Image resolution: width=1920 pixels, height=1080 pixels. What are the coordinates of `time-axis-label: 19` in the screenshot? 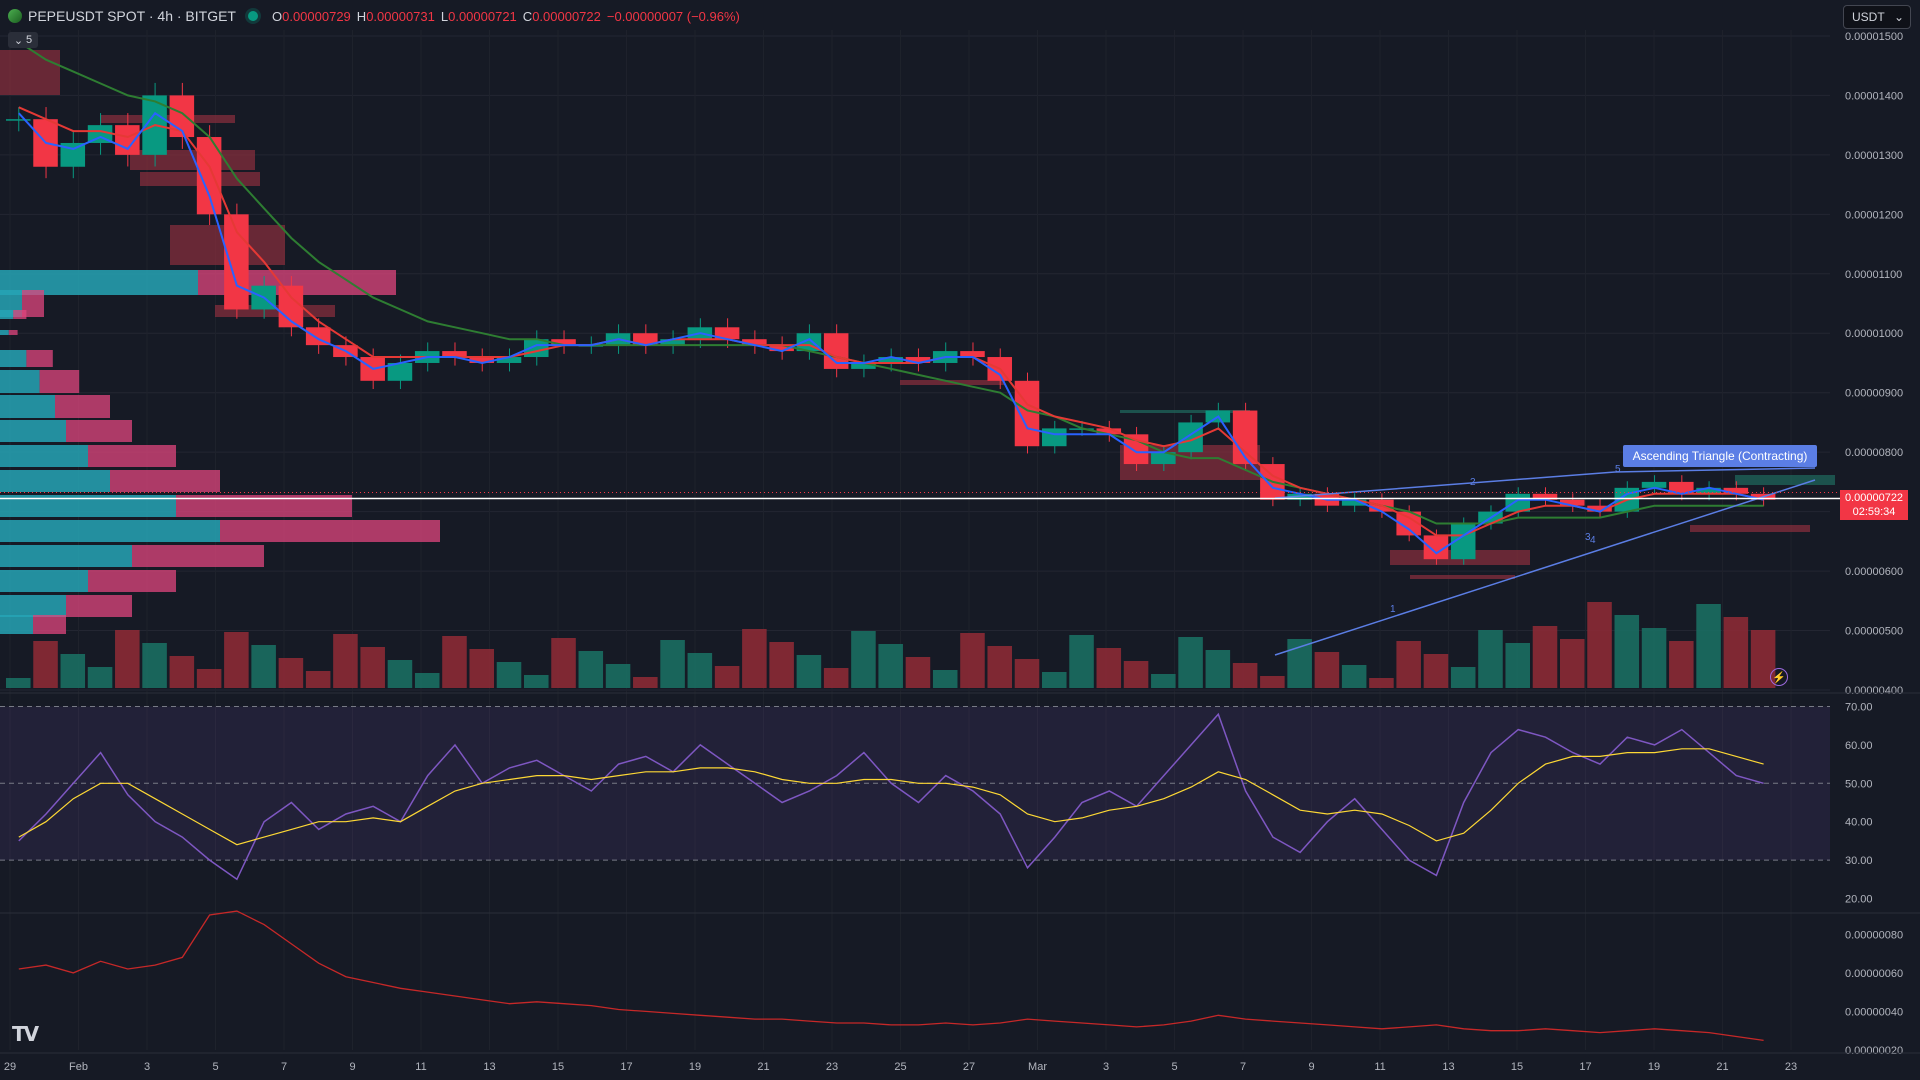 It's located at (1654, 1067).